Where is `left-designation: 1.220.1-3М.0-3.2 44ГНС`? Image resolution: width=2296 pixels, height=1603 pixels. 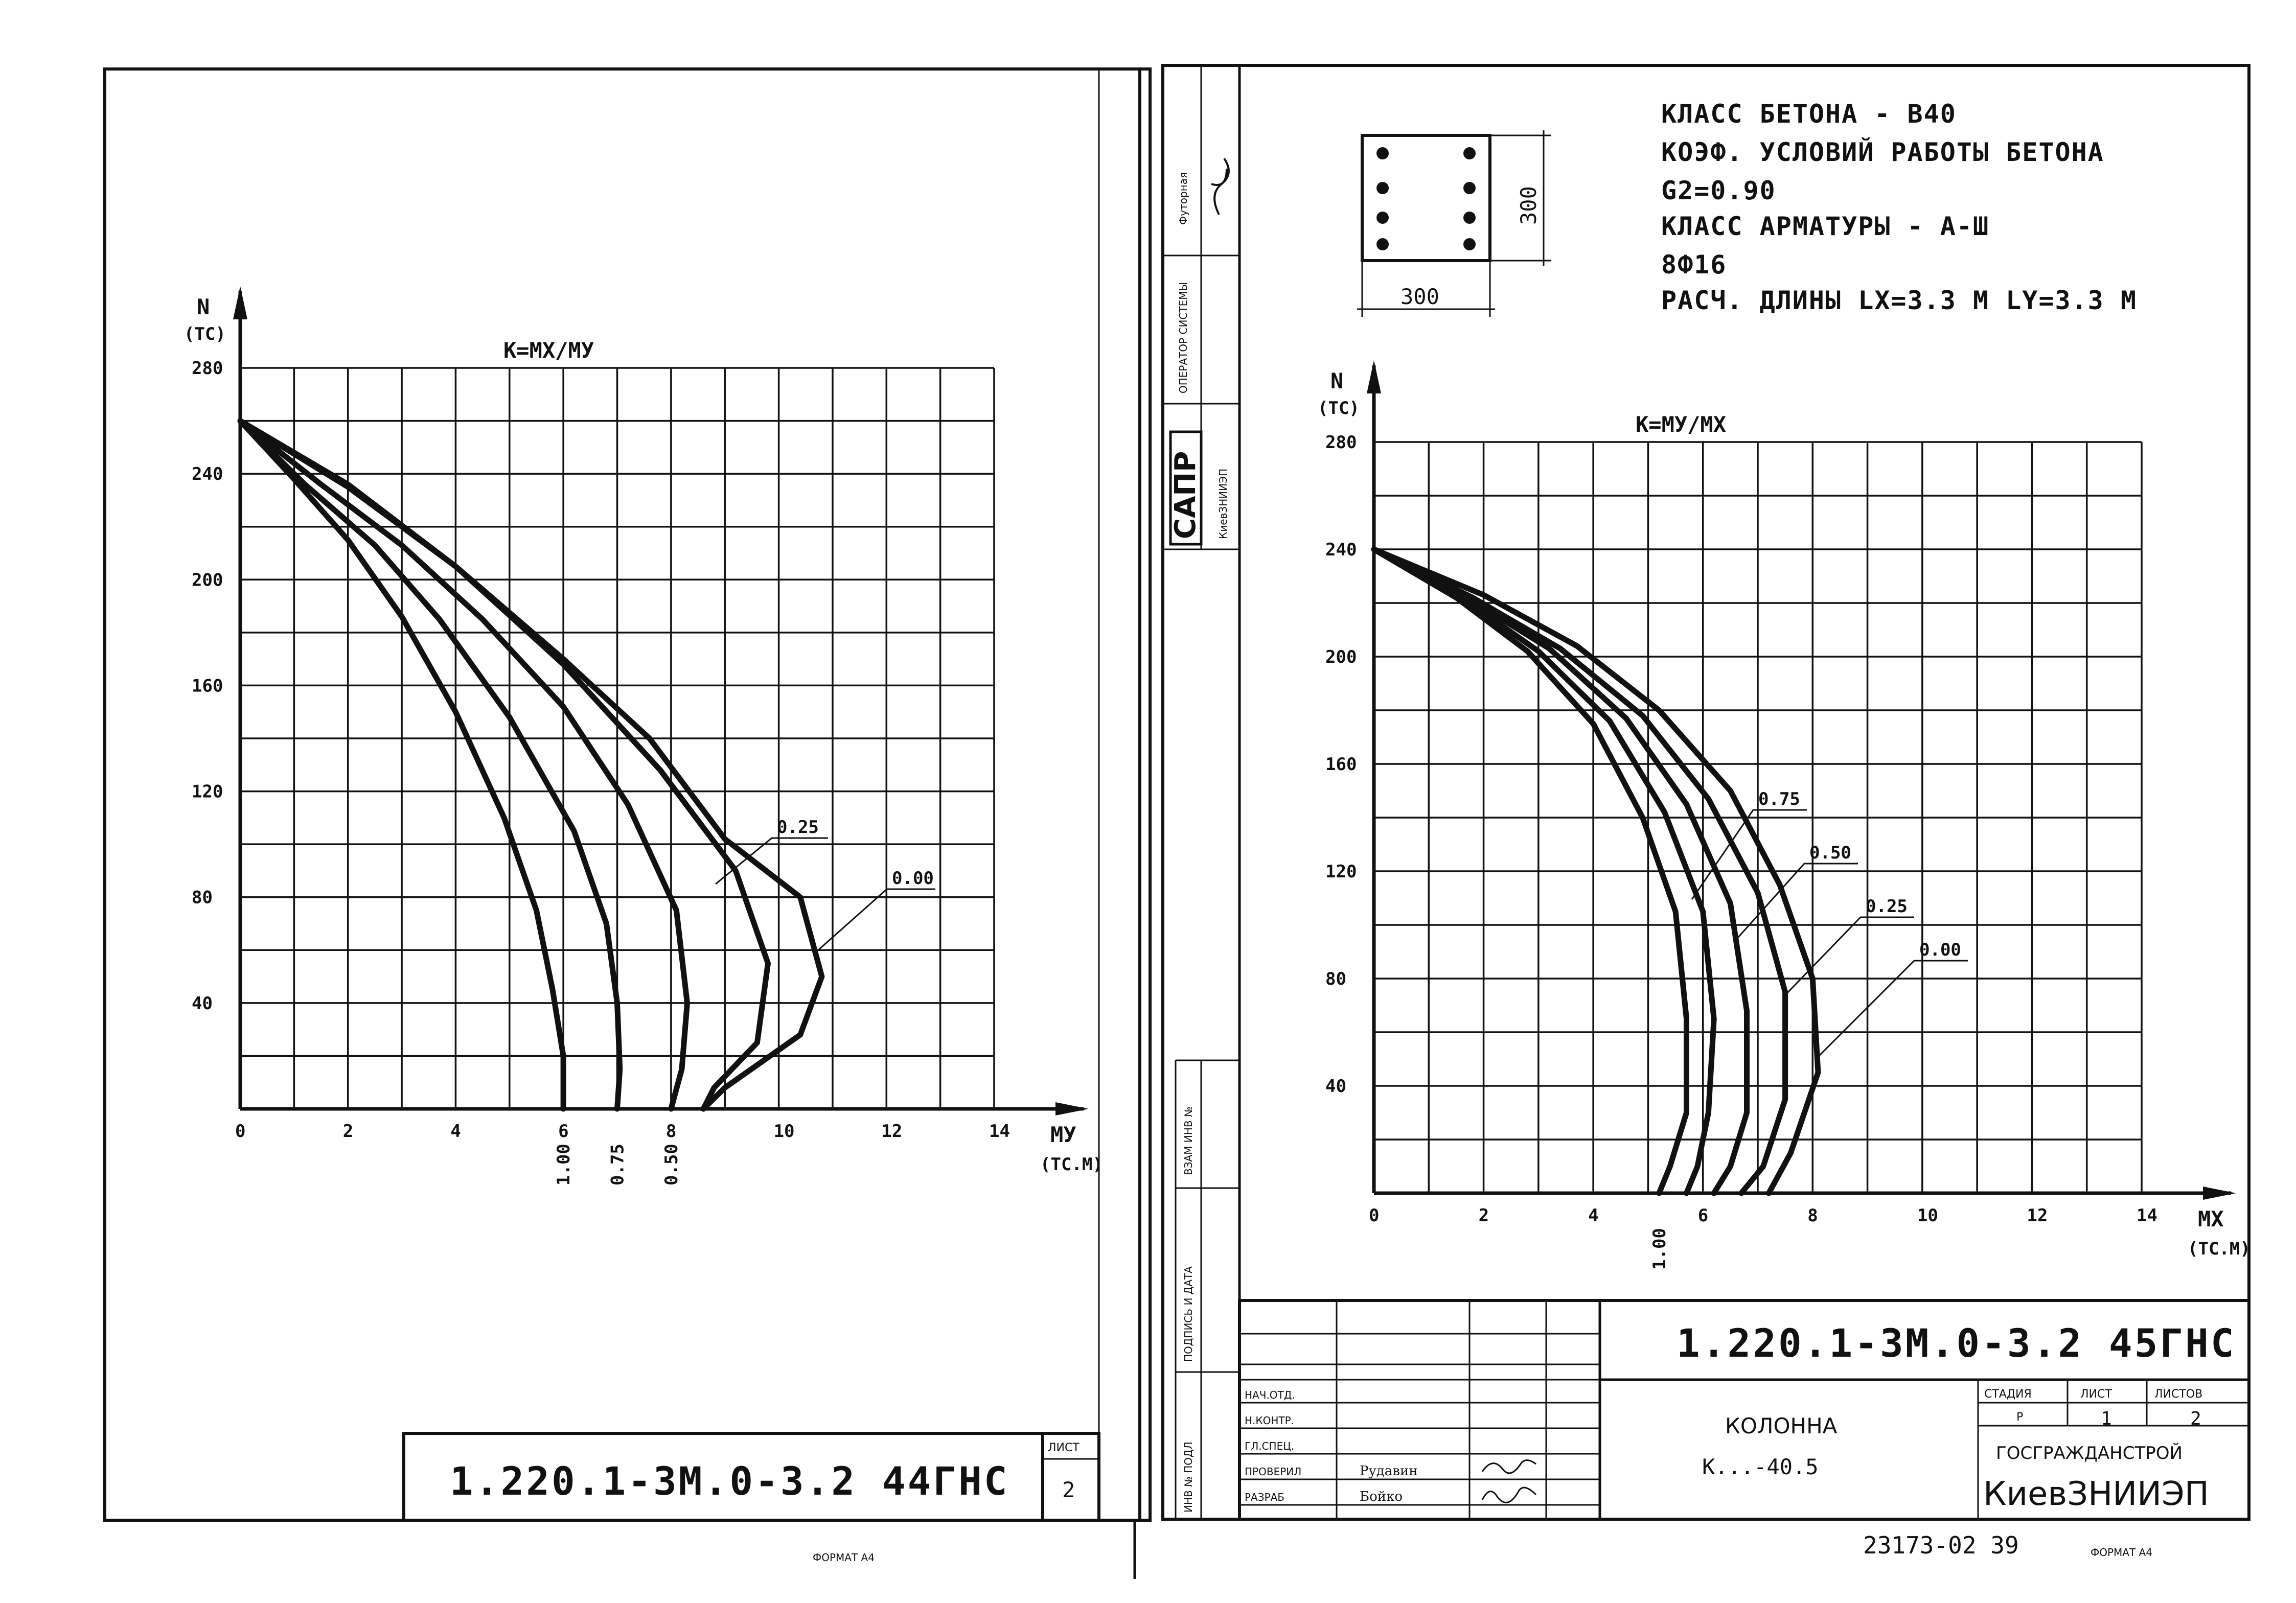 left-designation: 1.220.1-3М.0-3.2 44ГНС is located at coordinates (730, 1481).